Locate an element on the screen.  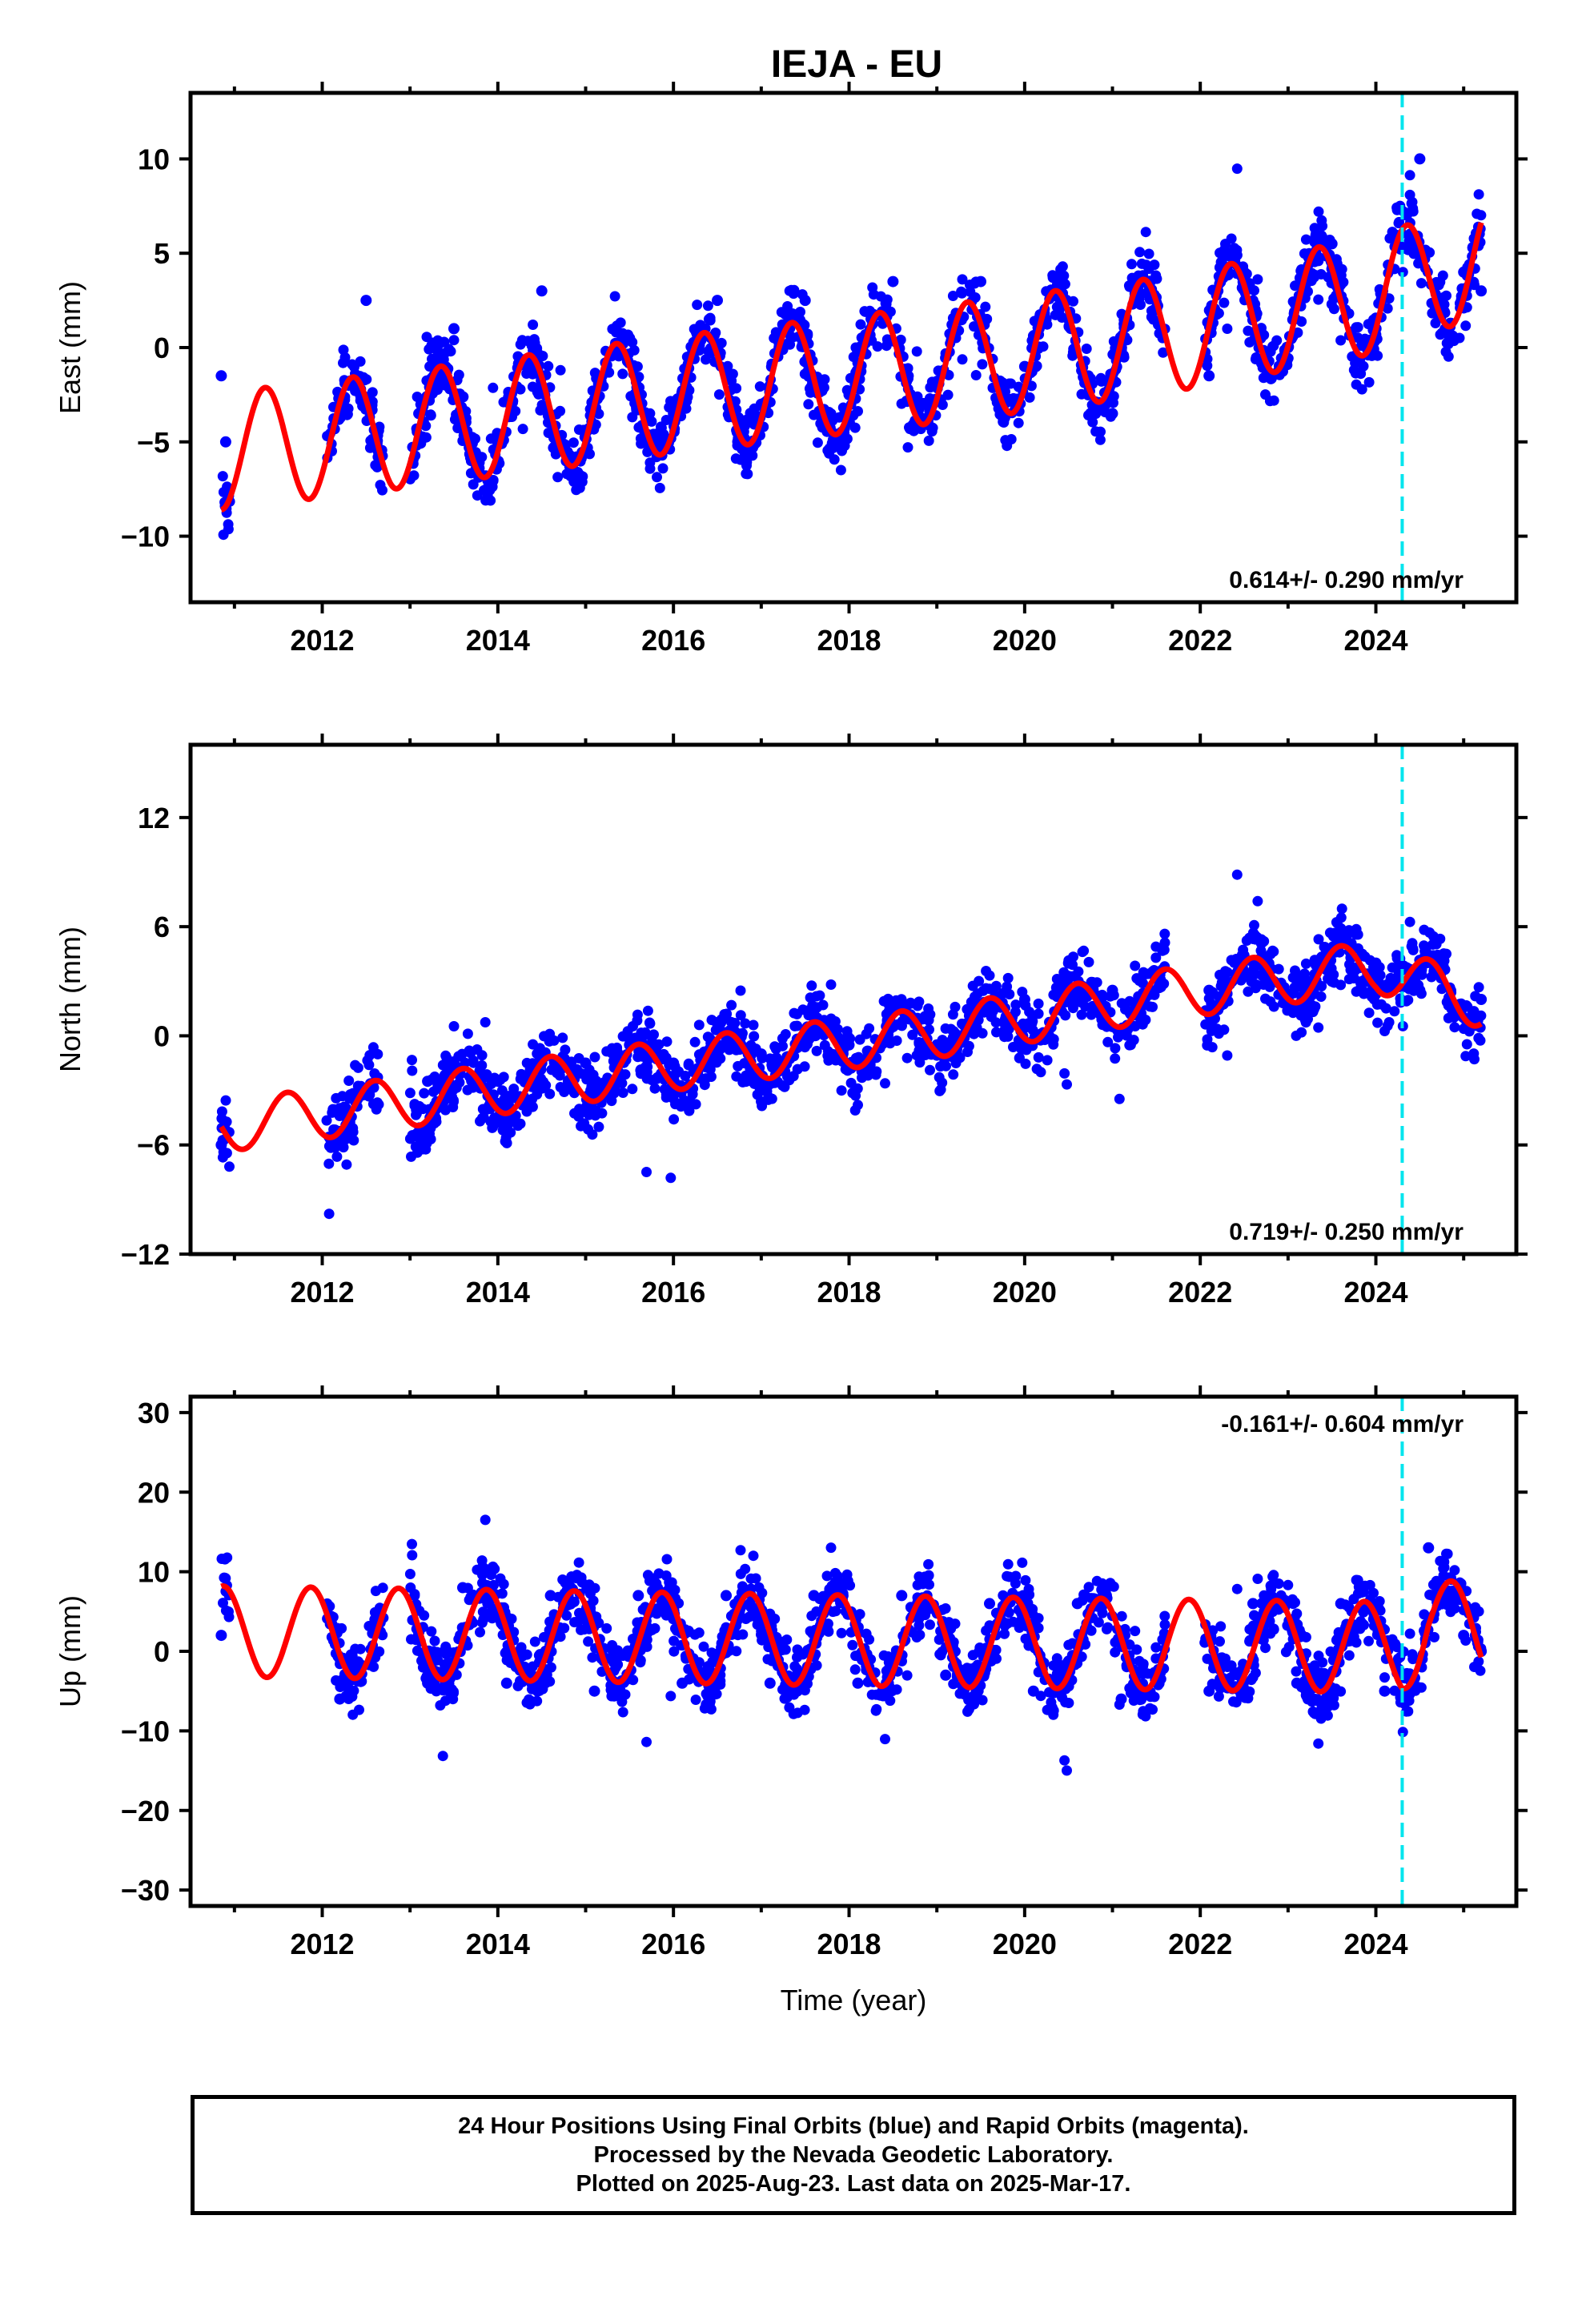
north-y-tick-label: 12 is located at coordinates (154, 818).